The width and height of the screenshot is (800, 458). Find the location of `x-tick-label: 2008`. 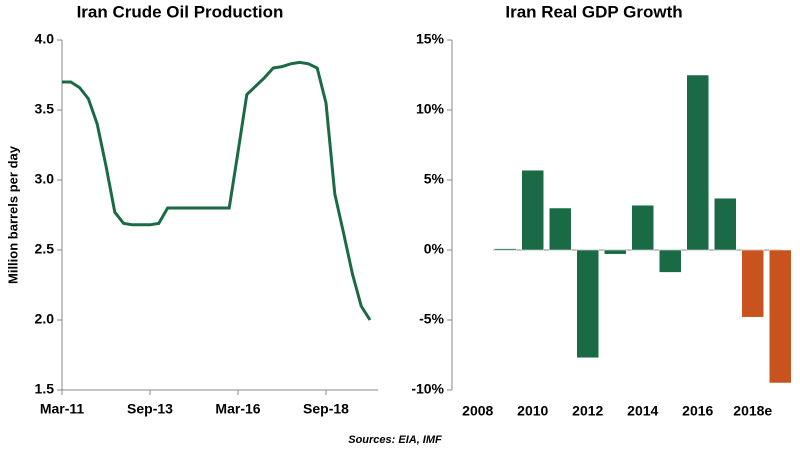

x-tick-label: 2008 is located at coordinates (477, 411).